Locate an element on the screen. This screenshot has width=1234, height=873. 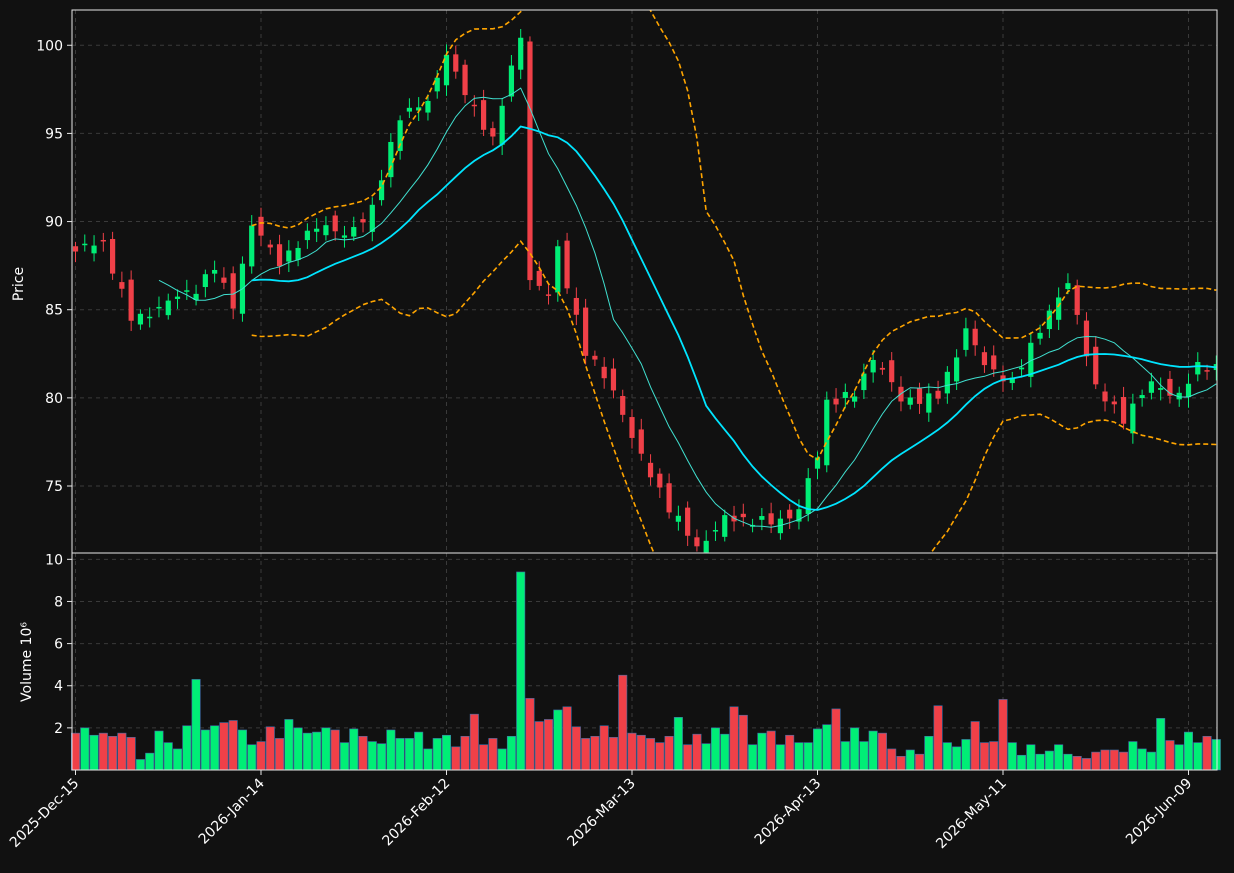
price-ytick-label: 80 is located at coordinates (54, 399).